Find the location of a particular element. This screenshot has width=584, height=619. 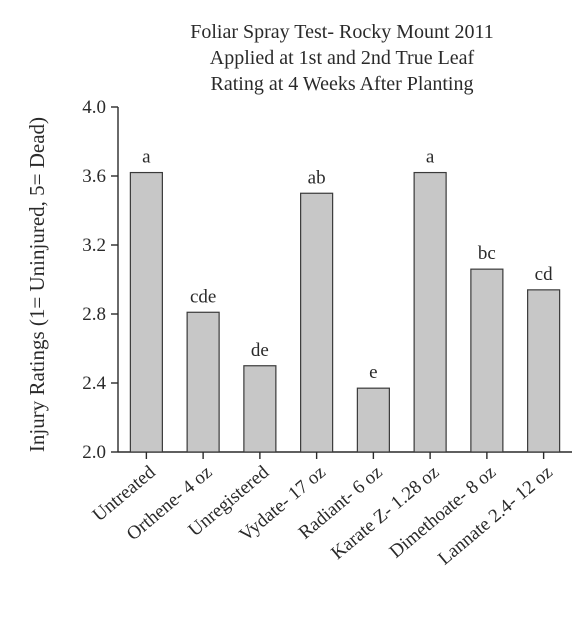

y-axis-ticks: 2.0 2.4 2.8 3.2 3.6 4.0 is located at coordinates (100, 280).